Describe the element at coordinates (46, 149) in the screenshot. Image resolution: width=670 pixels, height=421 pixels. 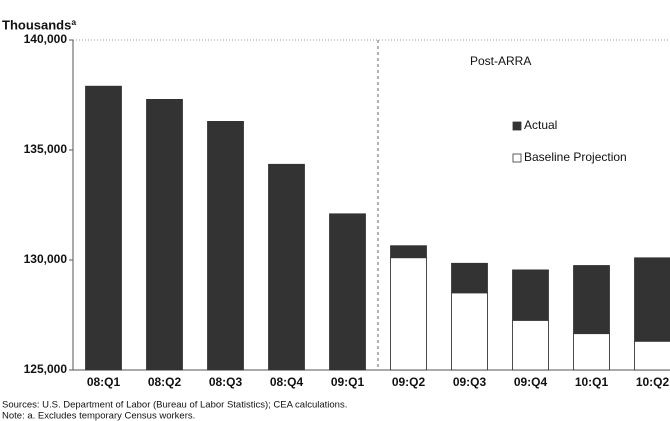
I see `y-tick-label: 135,000` at that location.